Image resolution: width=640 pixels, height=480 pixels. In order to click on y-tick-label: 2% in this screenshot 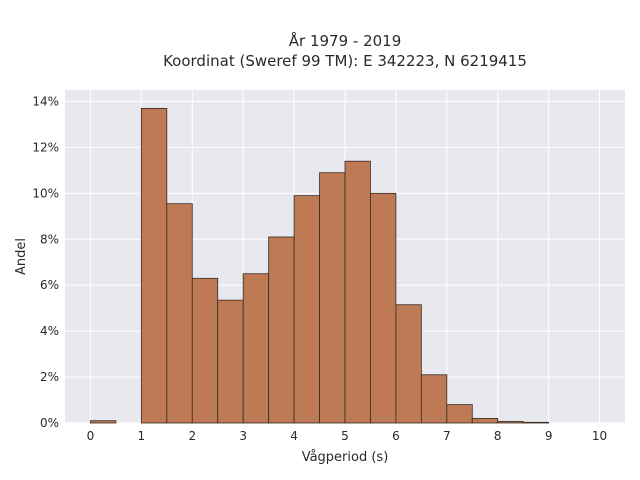, I will do `click(49, 377)`.